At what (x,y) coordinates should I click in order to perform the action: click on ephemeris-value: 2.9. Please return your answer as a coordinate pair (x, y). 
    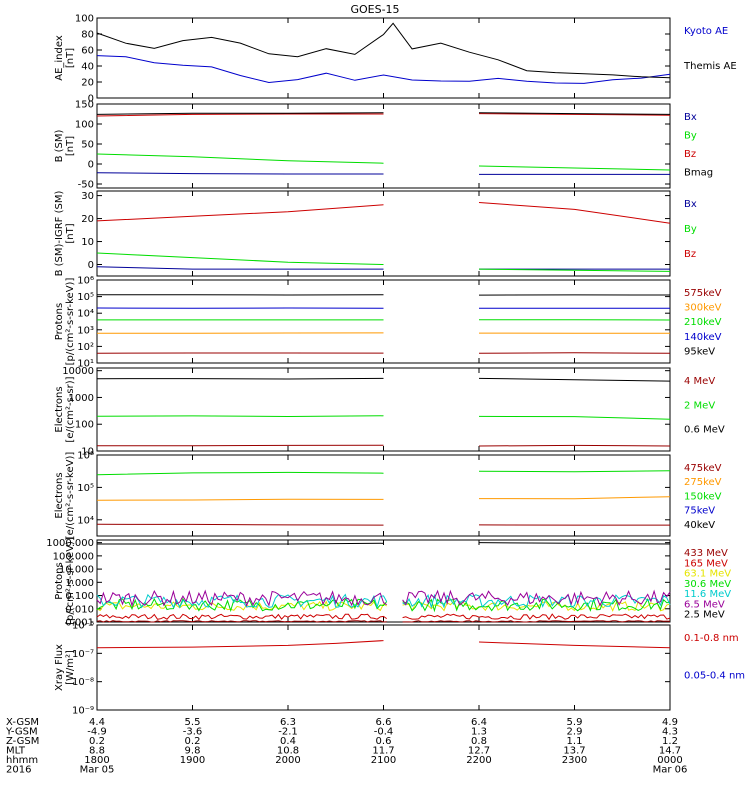
    Looking at the image, I should click on (575, 732).